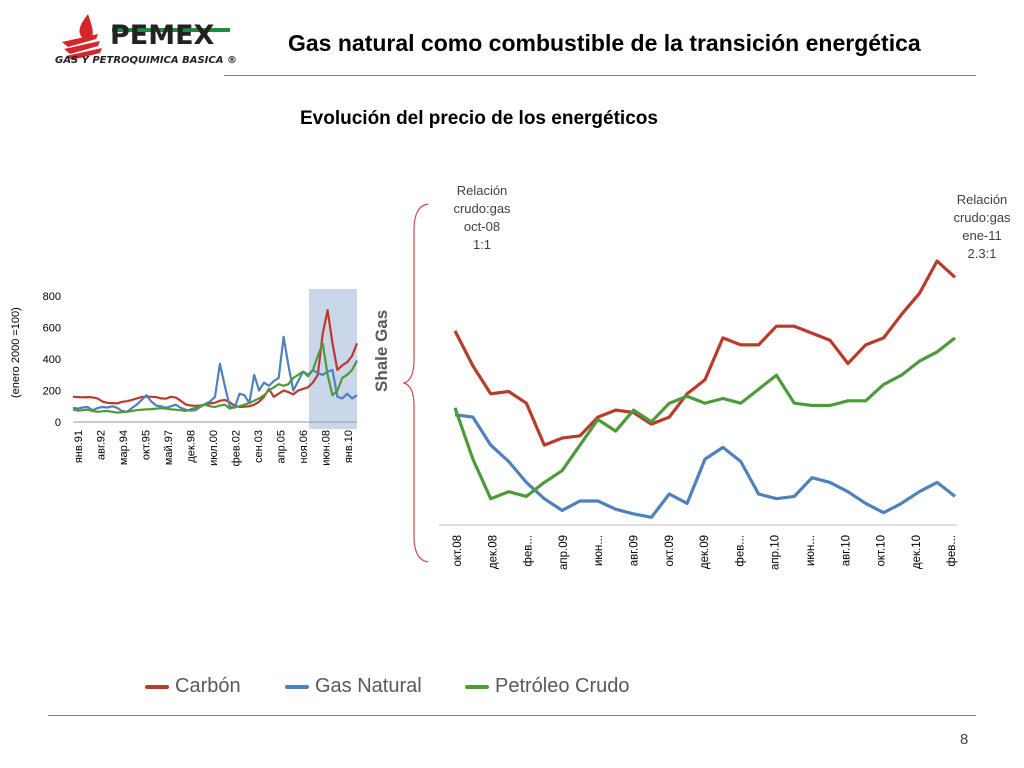 The image size is (1024, 768). I want to click on x-tick-label: авг.10, so click(846, 550).